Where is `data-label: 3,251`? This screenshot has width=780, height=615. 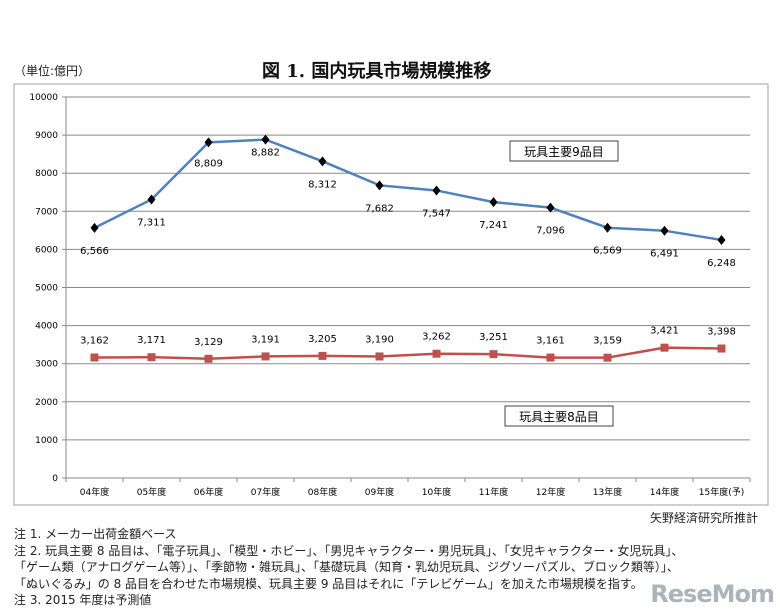
data-label: 3,251 is located at coordinates (493, 337).